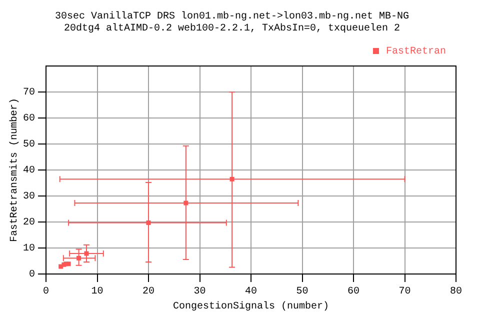 The height and width of the screenshot is (320, 480). I want to click on chart-subtitle: 20dtg4 altAIMD-0.2 web100-2.2.1, TxAbsIn=0, txqueuelen 2, so click(232, 28).